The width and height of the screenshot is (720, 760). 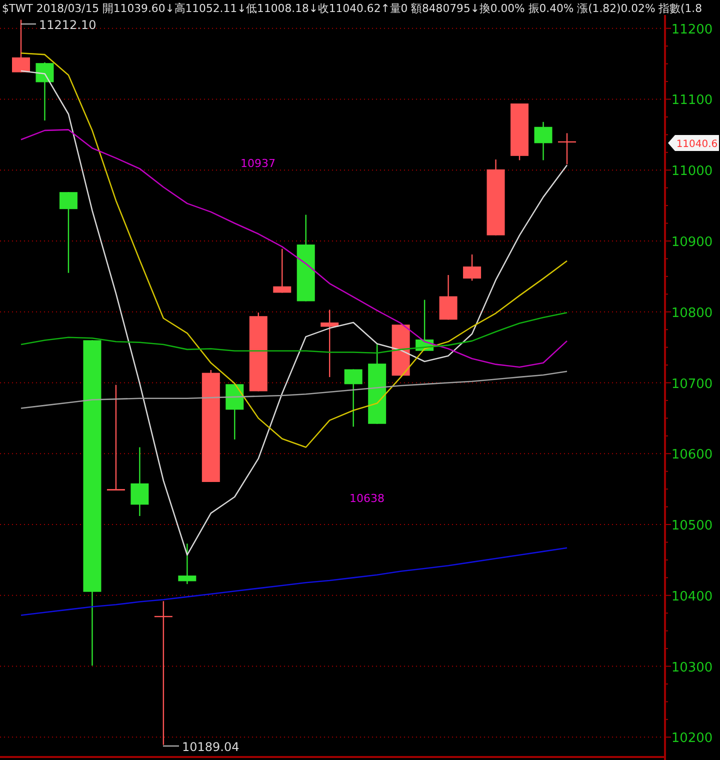 I want to click on y-tick-label: 10300, so click(x=692, y=668).